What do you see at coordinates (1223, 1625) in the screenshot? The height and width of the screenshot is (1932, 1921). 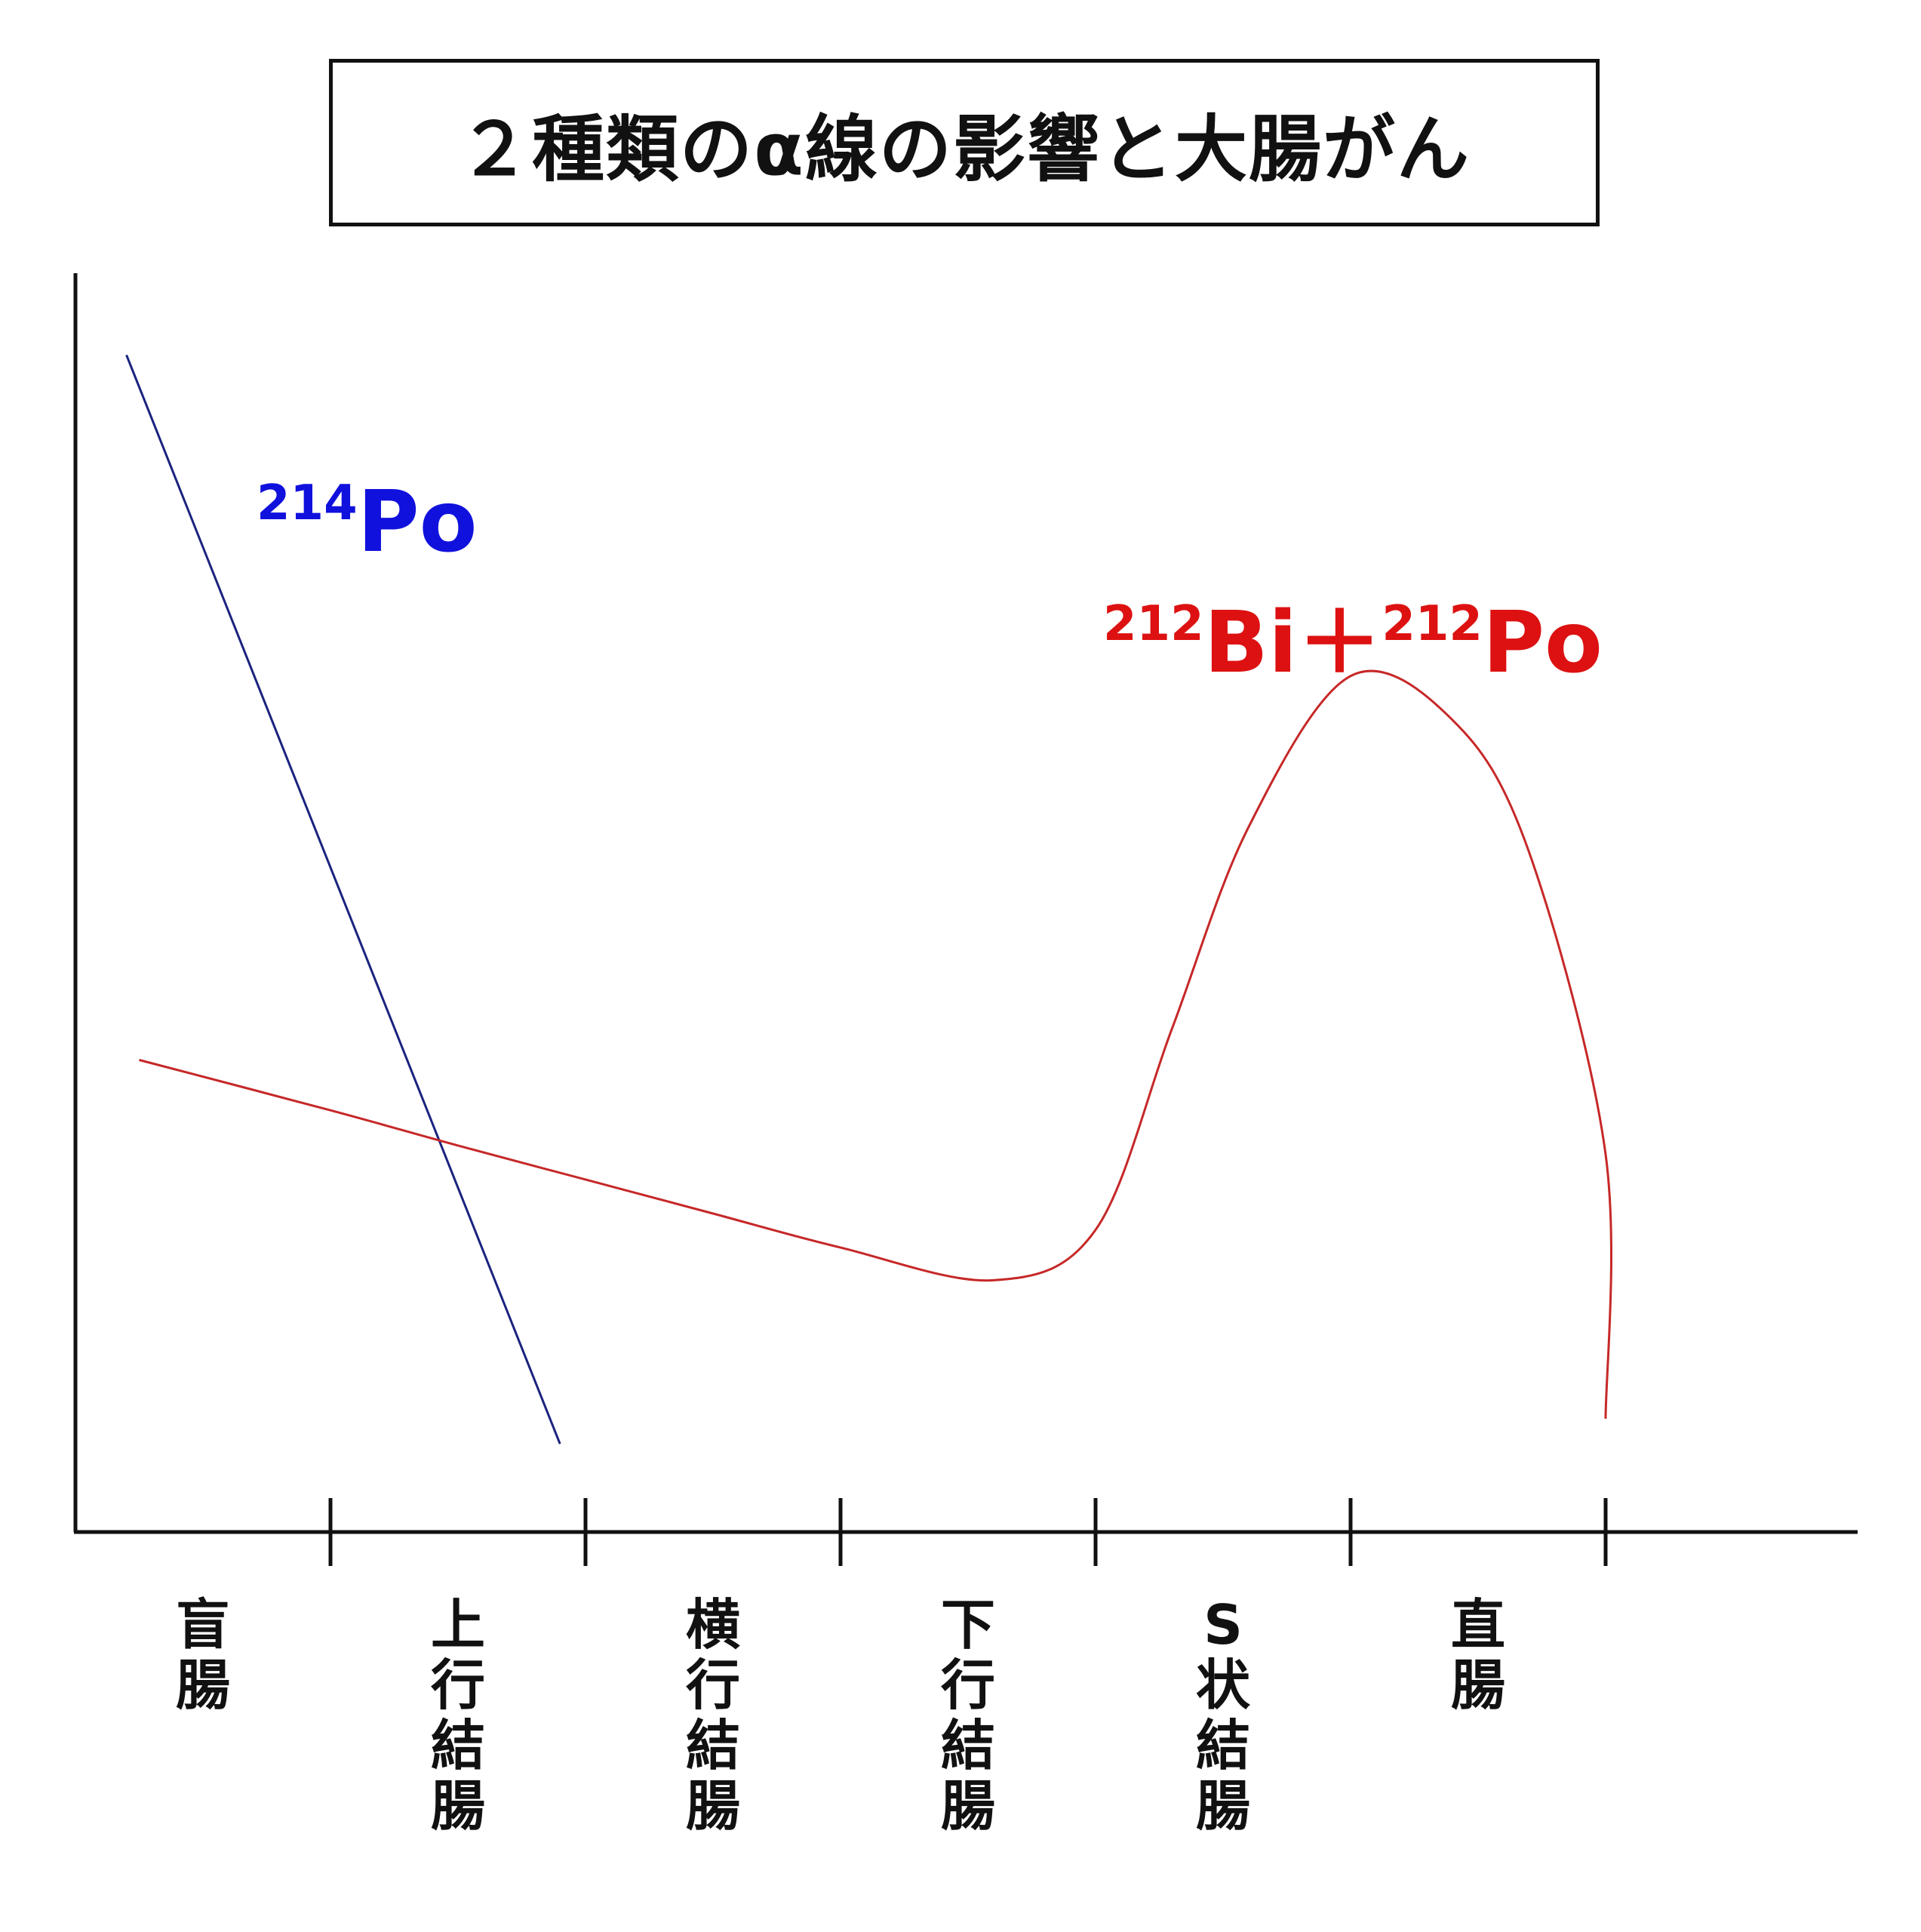 I see `category-label-char: S` at bounding box center [1223, 1625].